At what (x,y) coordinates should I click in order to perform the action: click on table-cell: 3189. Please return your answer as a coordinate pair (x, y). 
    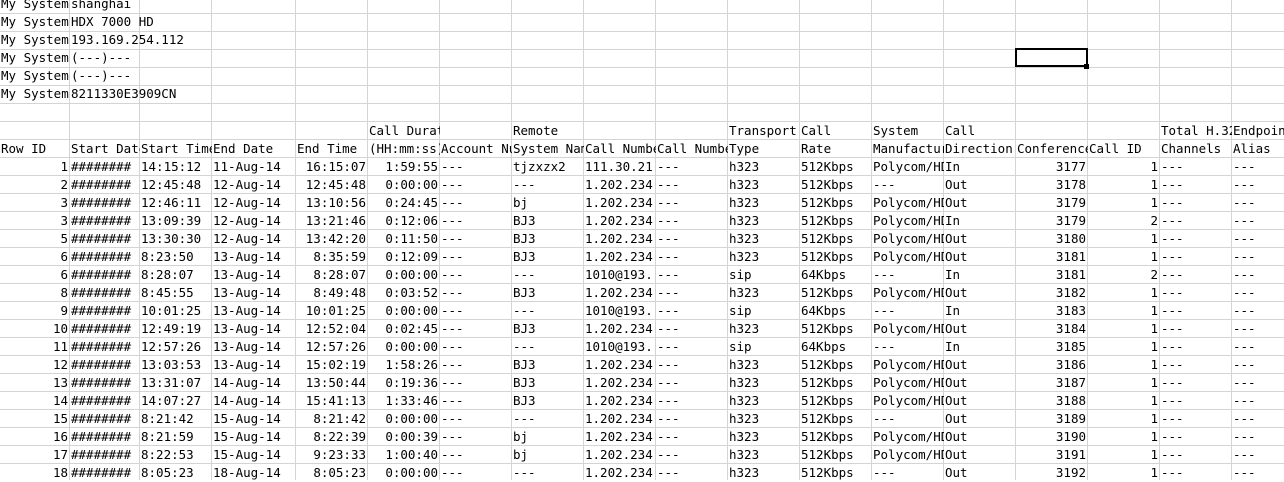
    Looking at the image, I should click on (1070, 418).